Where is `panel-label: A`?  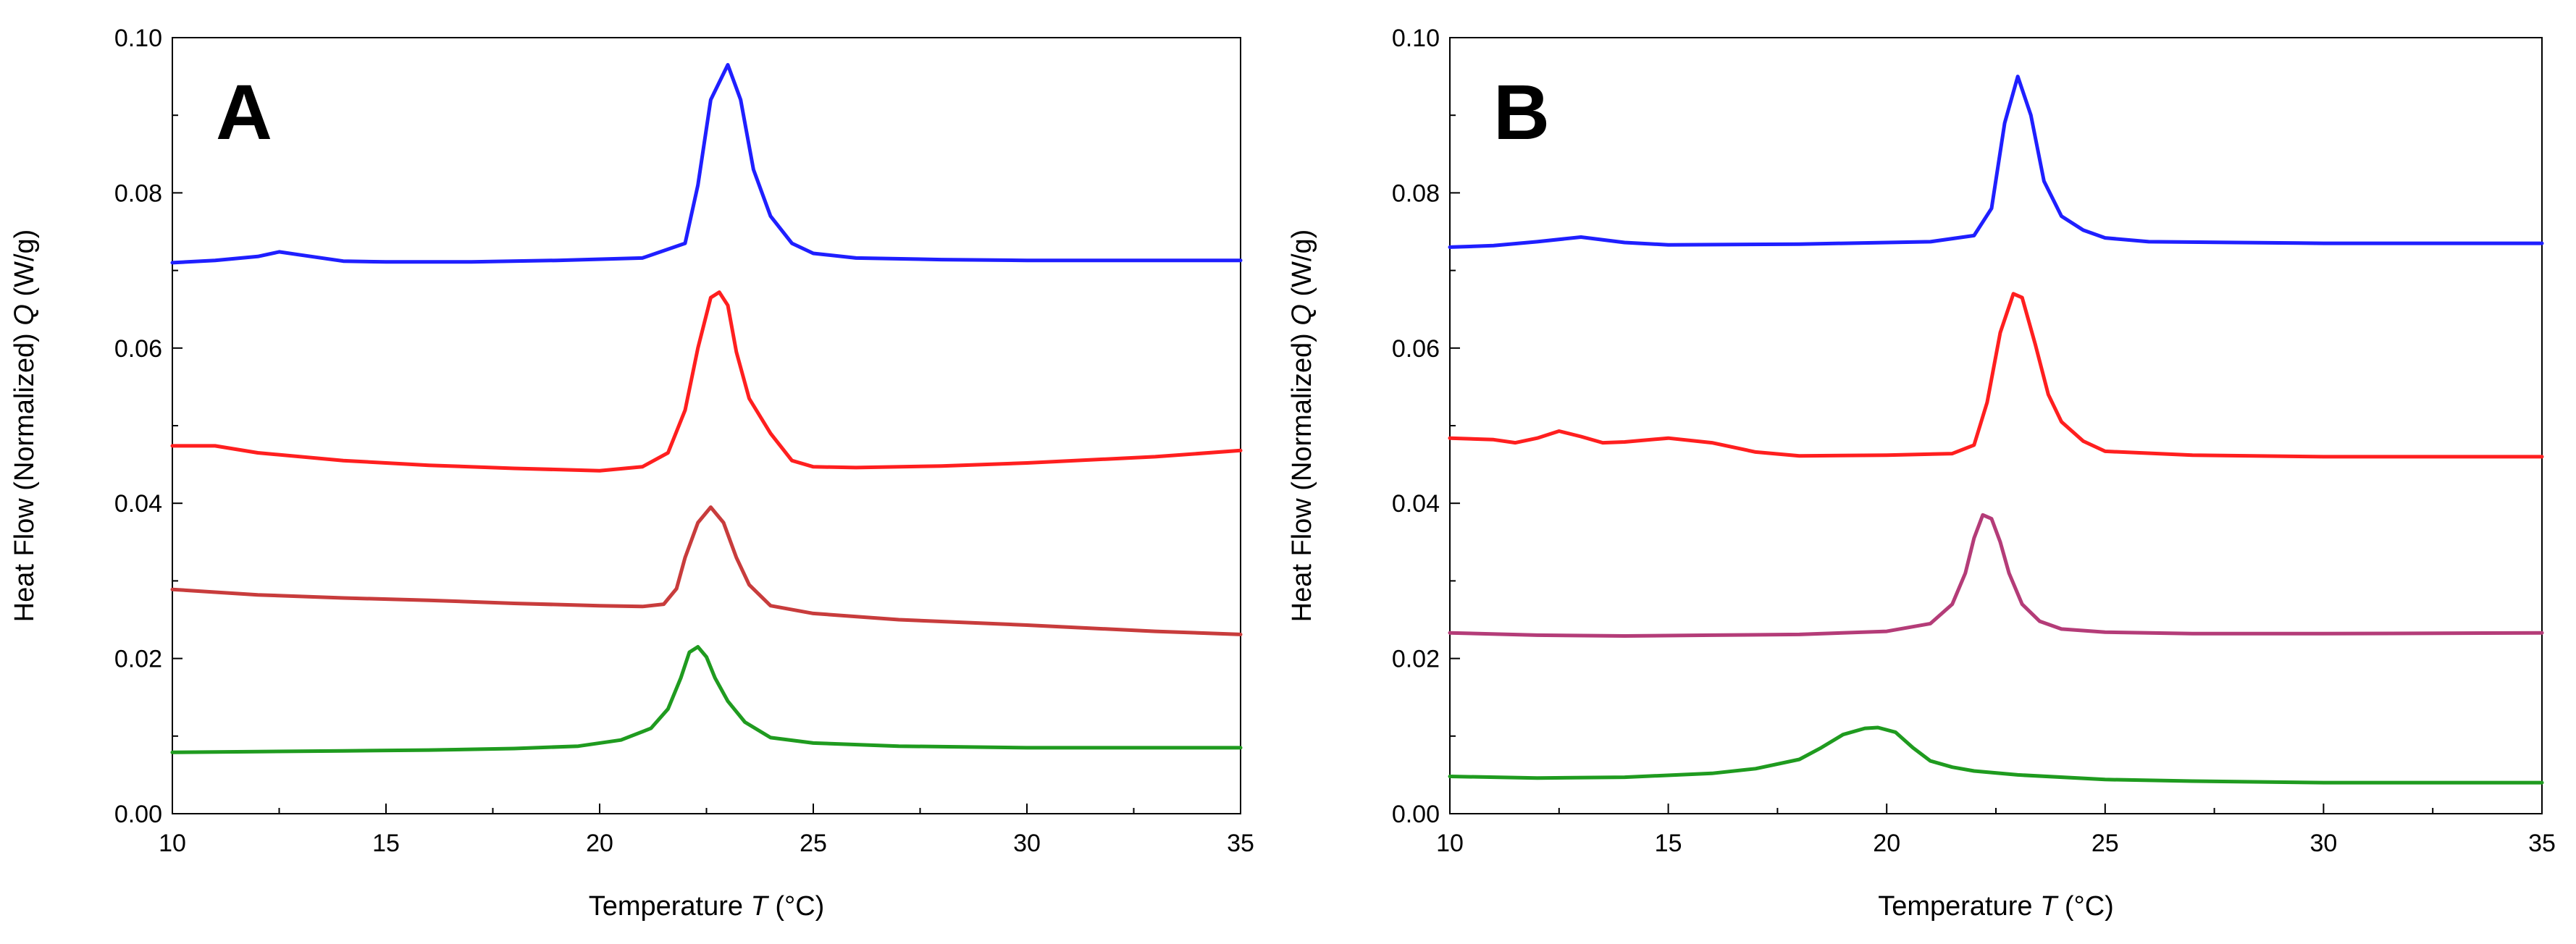 panel-label: A is located at coordinates (244, 112).